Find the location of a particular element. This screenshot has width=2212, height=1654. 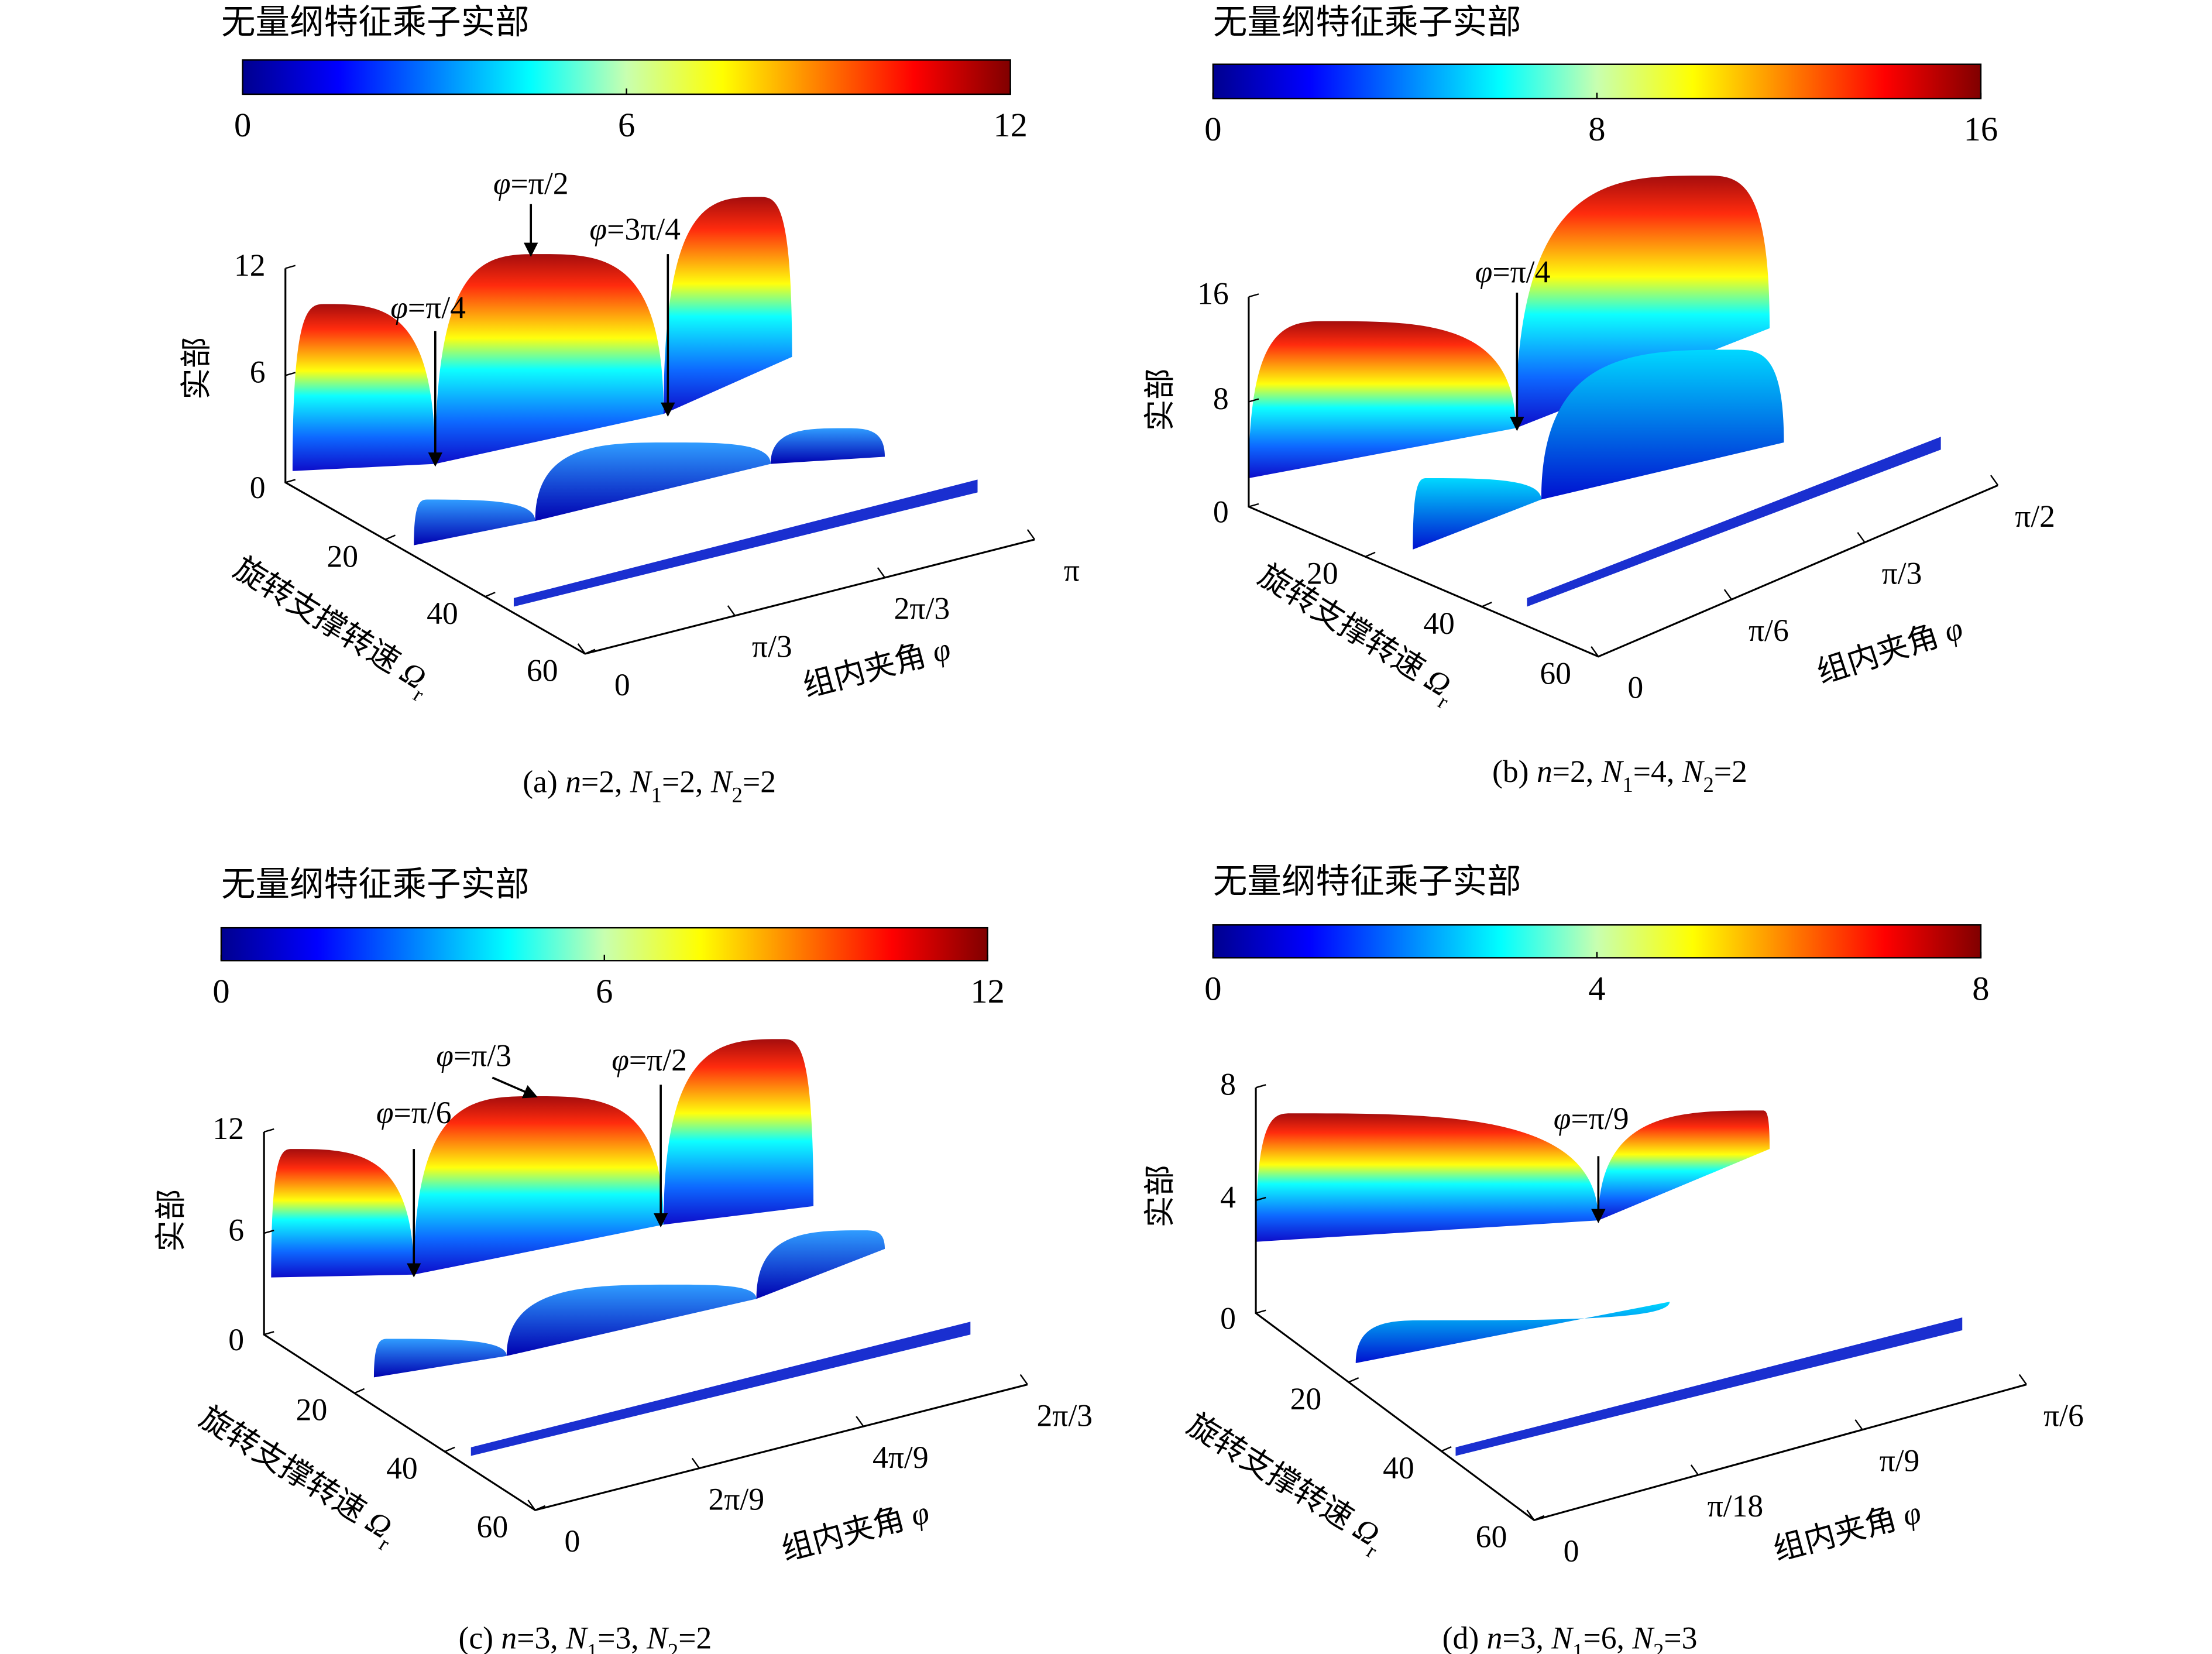

colorbar-tick-label: 8 is located at coordinates (1596, 129).